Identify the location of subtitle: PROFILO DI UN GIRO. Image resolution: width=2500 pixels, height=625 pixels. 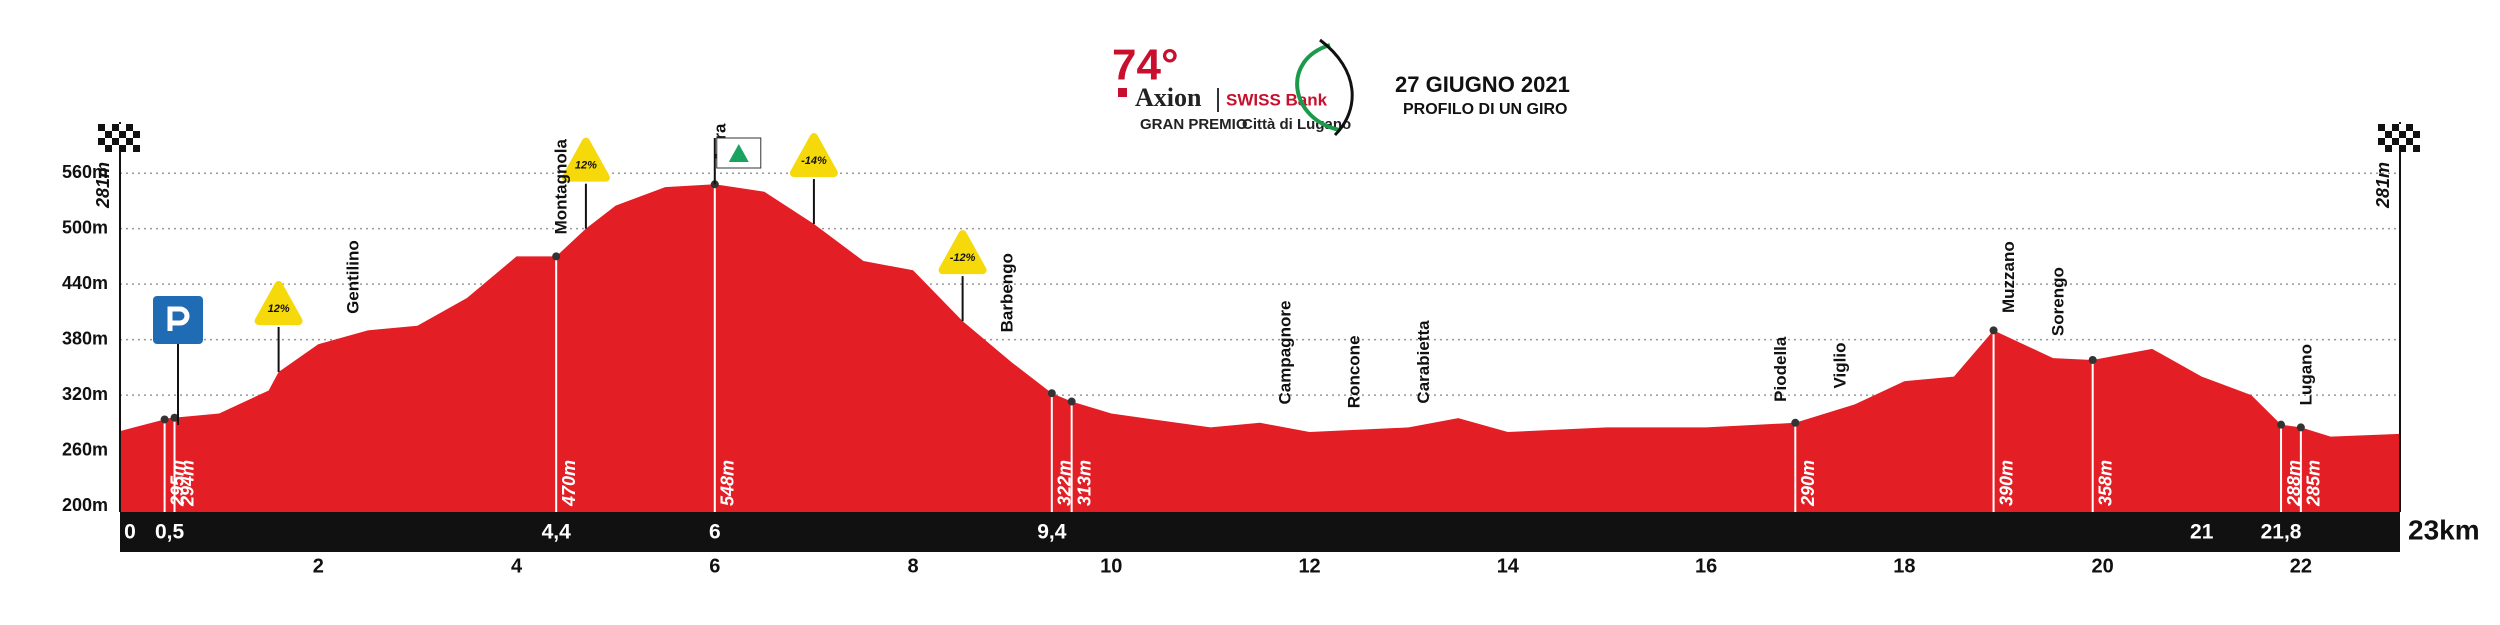
(1485, 109).